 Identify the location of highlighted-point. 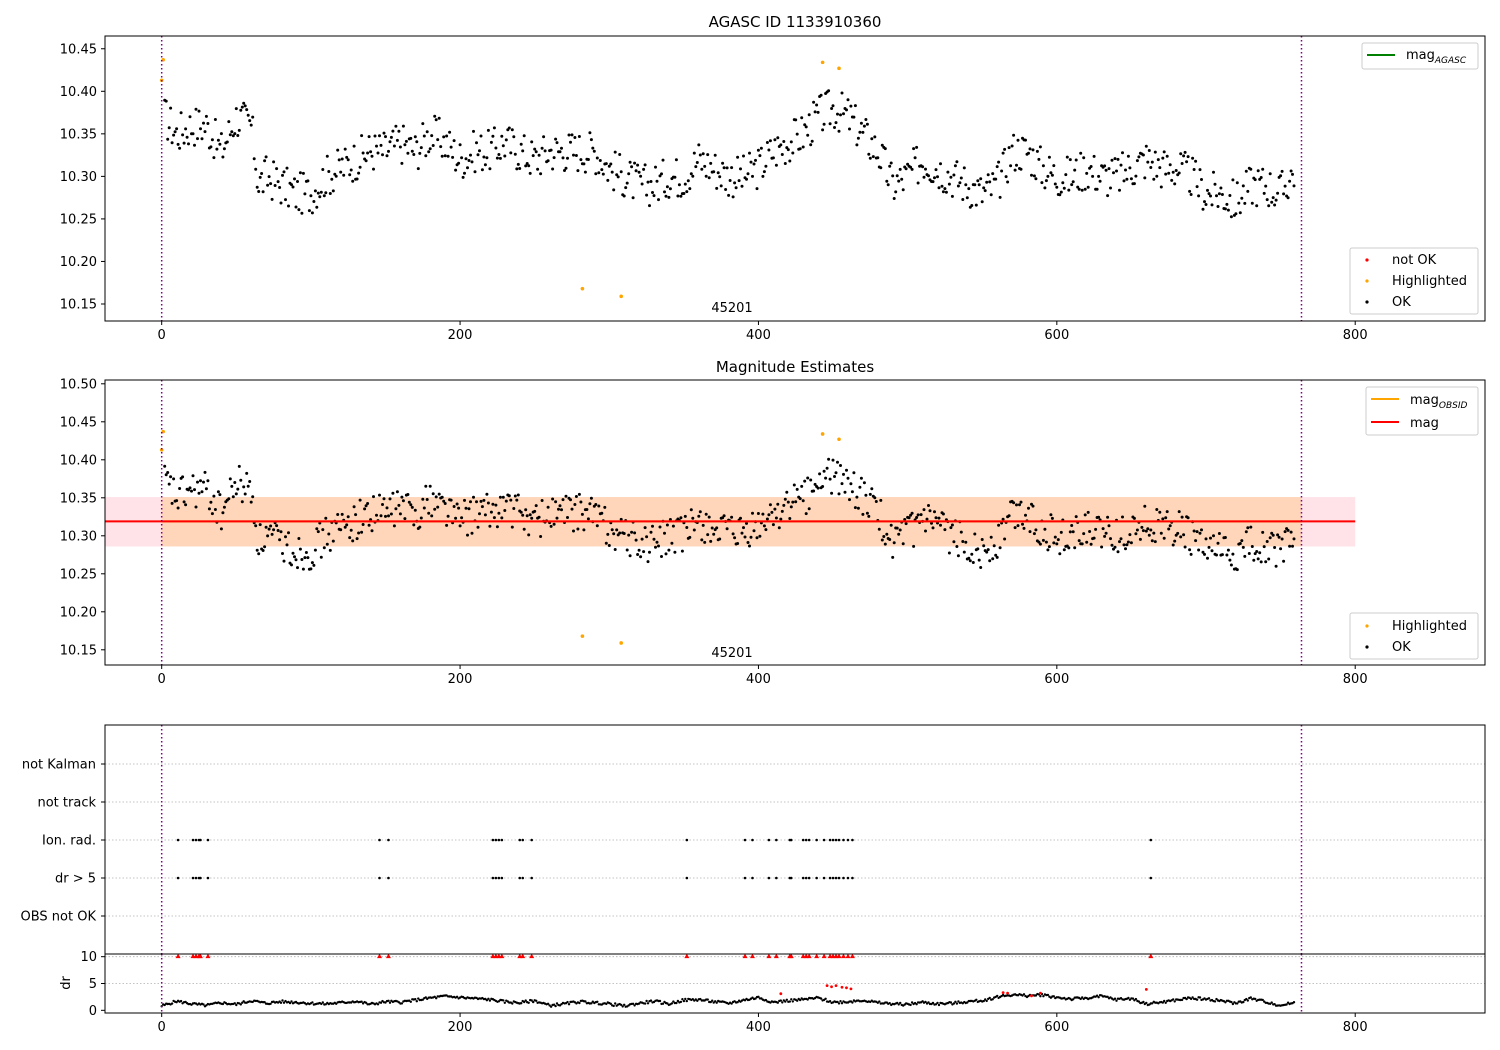
(161, 450).